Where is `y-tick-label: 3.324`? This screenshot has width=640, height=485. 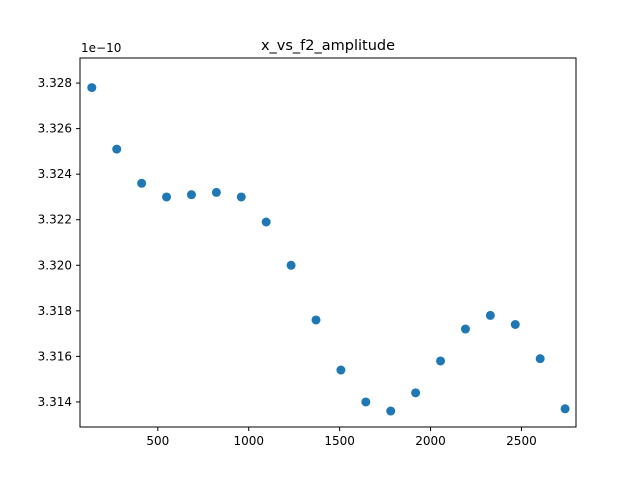
y-tick-label: 3.324 is located at coordinates (55, 174).